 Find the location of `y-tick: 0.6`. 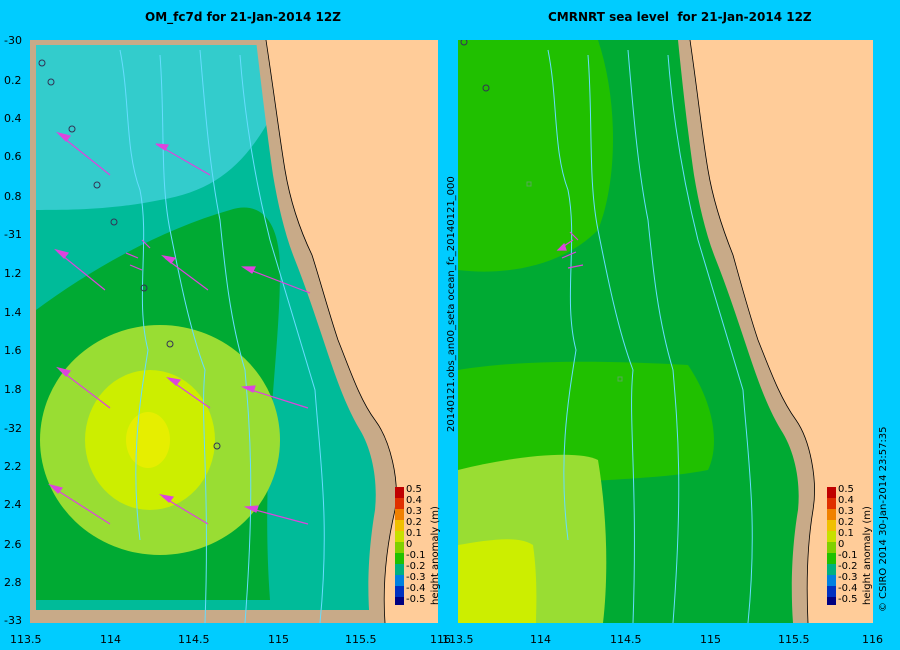

y-tick: 0.6 is located at coordinates (13, 156).